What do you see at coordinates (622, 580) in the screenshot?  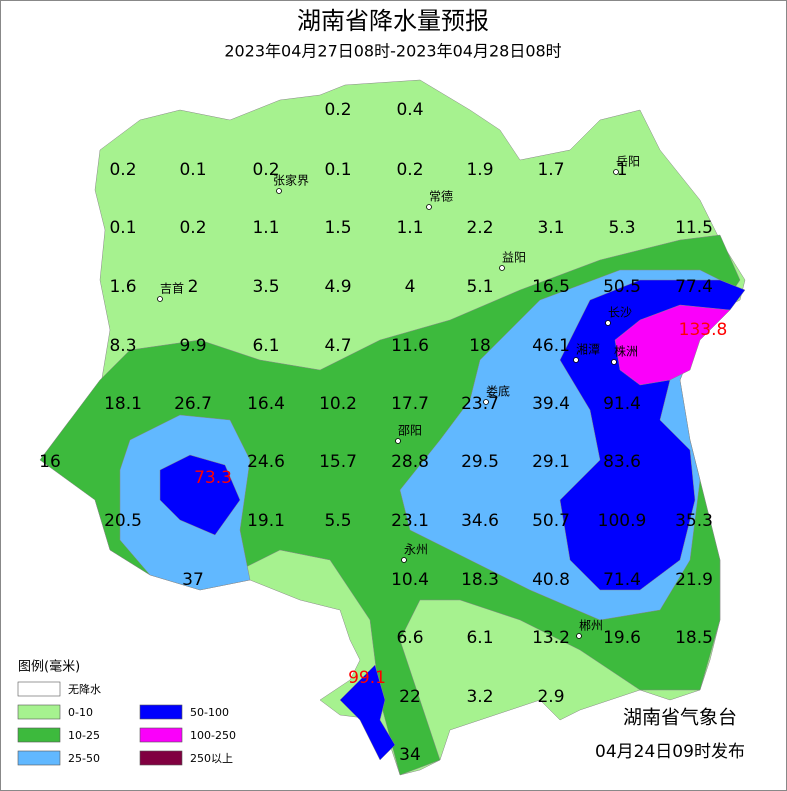 I see `station-value: 71.4` at bounding box center [622, 580].